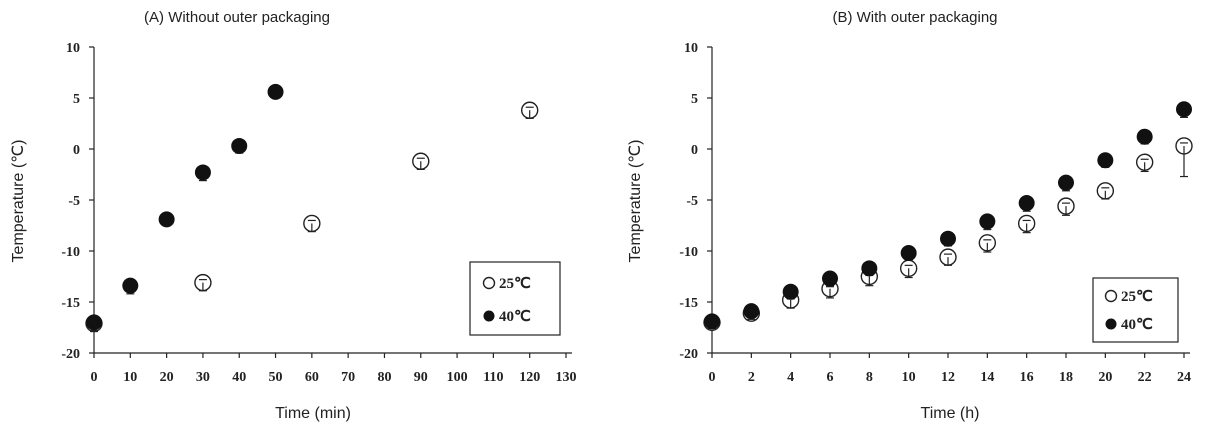 The image size is (1208, 433). What do you see at coordinates (74, 201) in the screenshot?
I see `chart-a-y-tick-label: -5` at bounding box center [74, 201].